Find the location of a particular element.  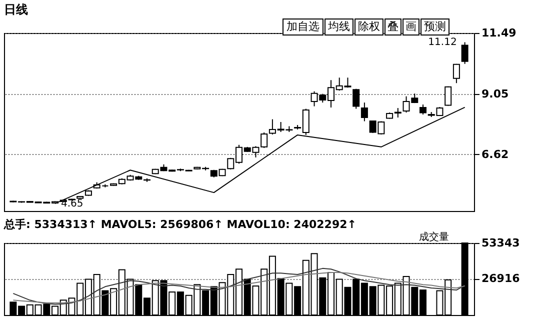

text: 成交量 is located at coordinates (434, 237).